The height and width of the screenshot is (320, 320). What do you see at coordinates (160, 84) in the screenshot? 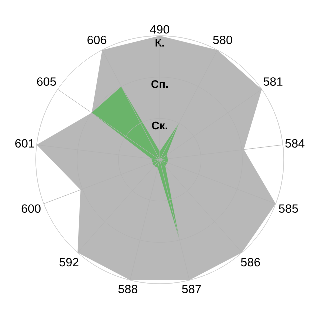
I see `y-tick-label: Сп.` at bounding box center [160, 84].